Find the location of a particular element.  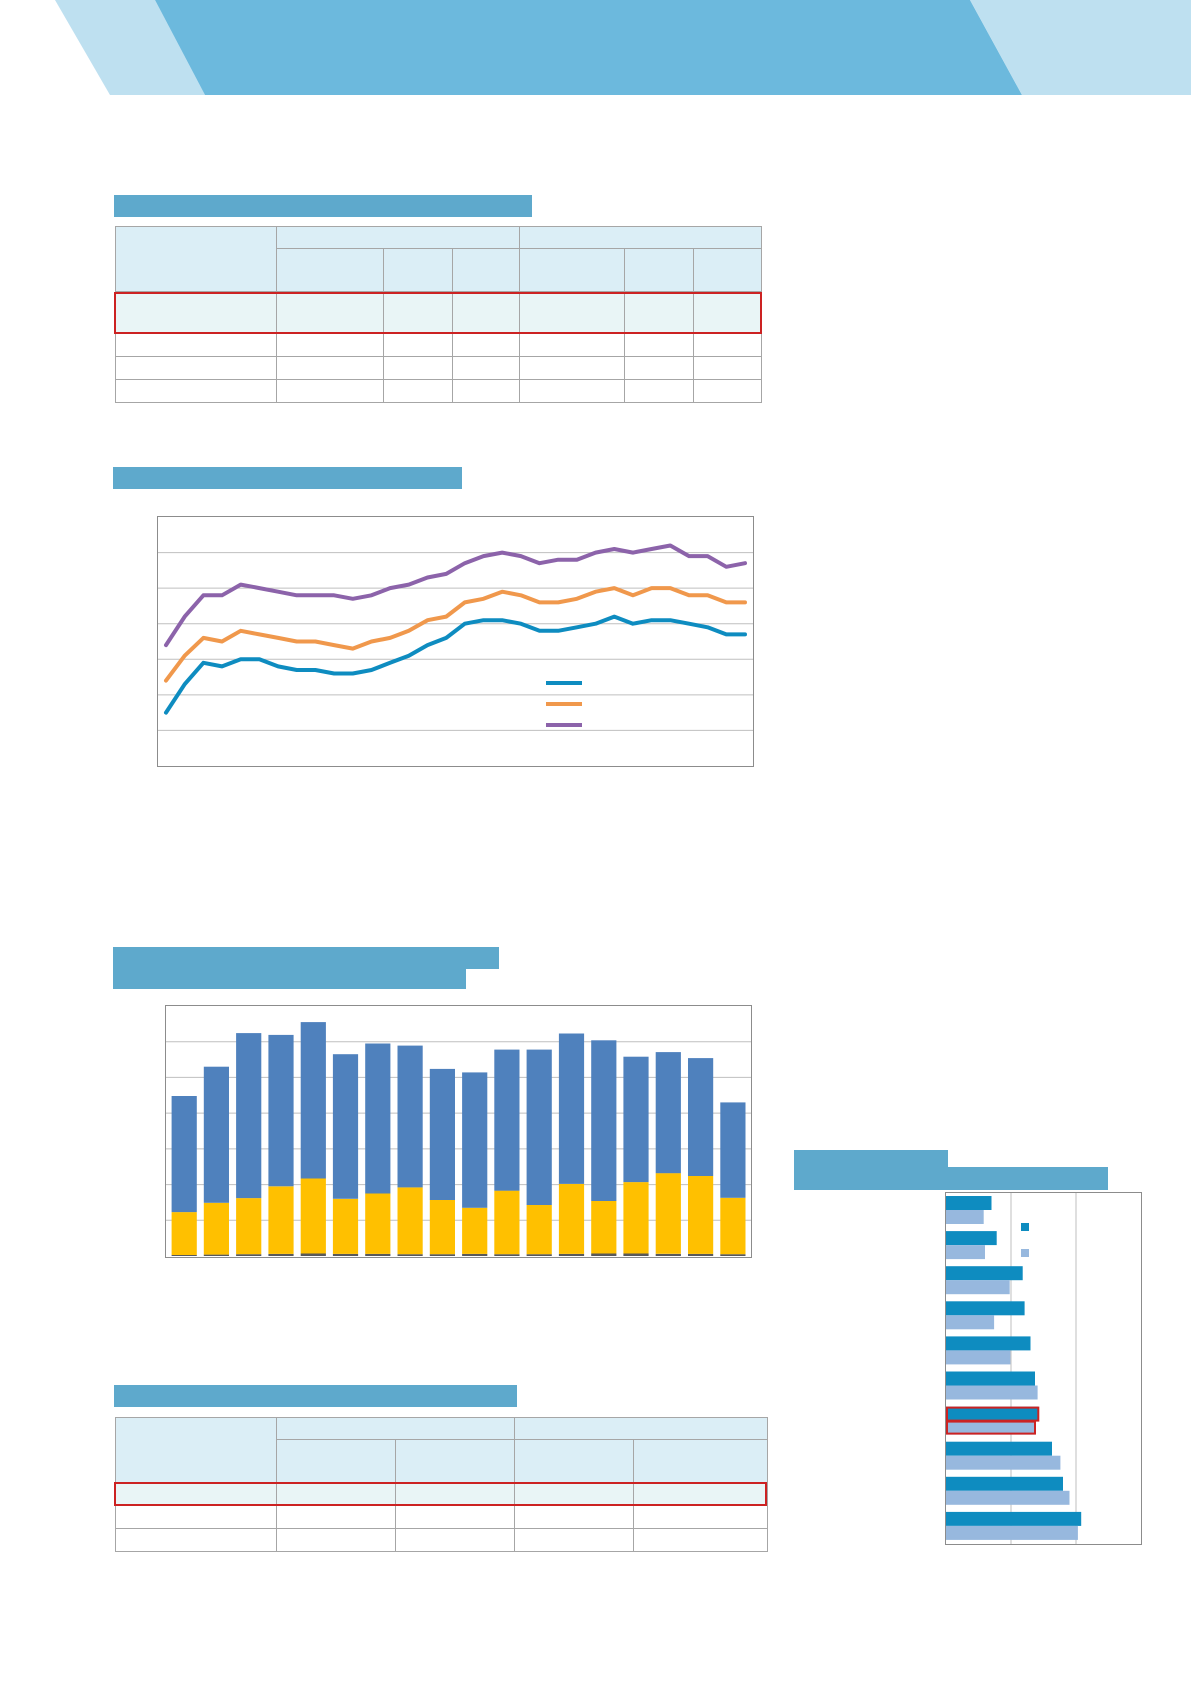

table-2-group-header is located at coordinates (641, 1428).